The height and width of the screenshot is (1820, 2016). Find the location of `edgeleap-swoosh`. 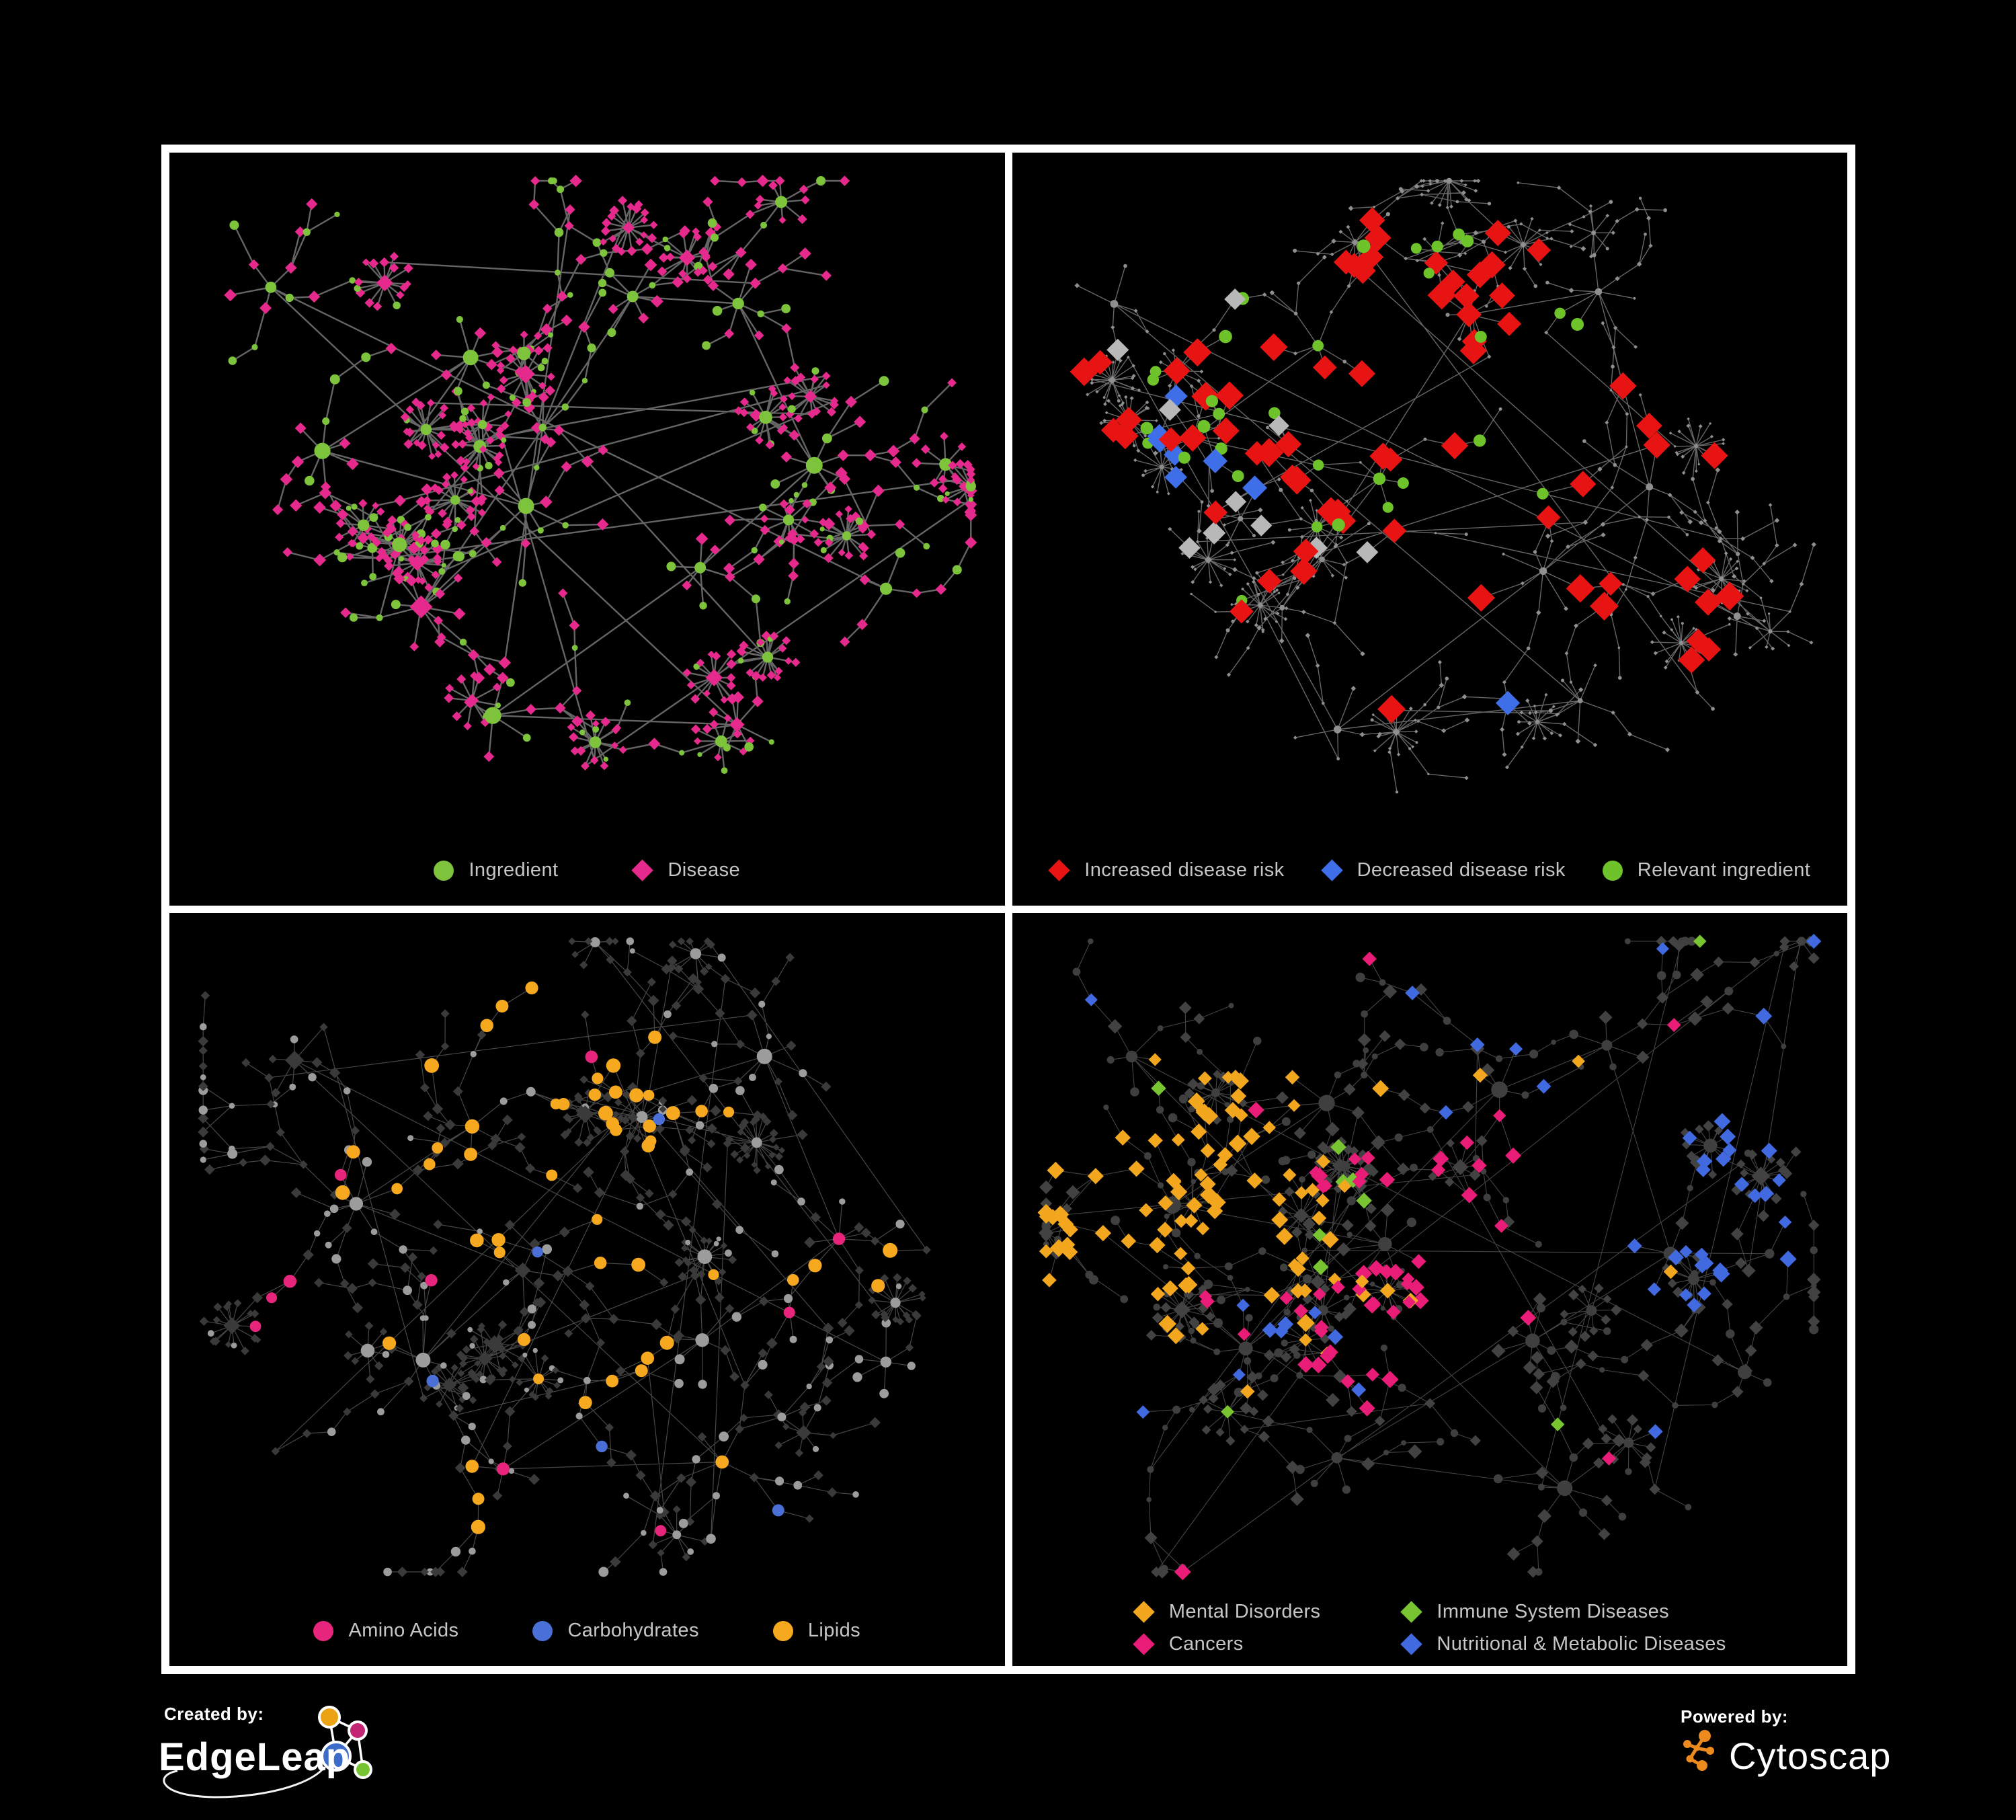

edgeleap-swoosh is located at coordinates (244, 1782).